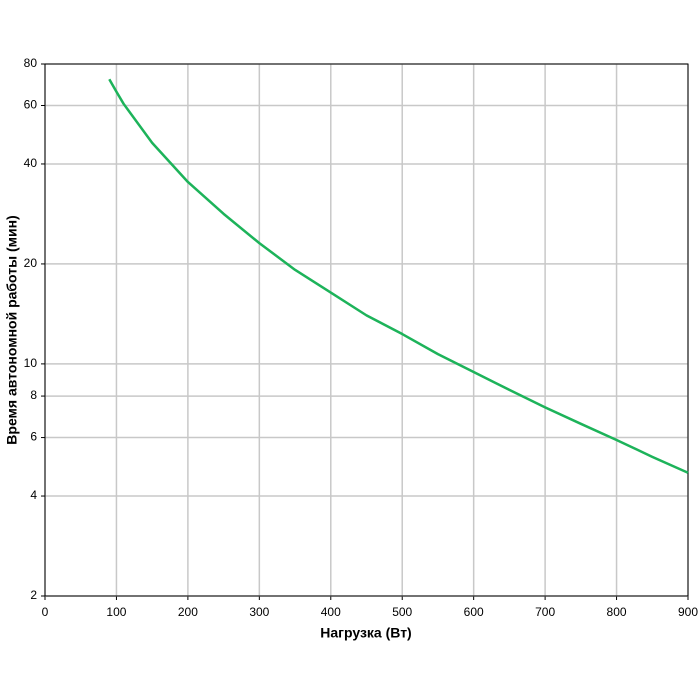 Image resolution: width=700 pixels, height=700 pixels. Describe the element at coordinates (31, 363) in the screenshot. I see `y-tick-label: 10` at that location.